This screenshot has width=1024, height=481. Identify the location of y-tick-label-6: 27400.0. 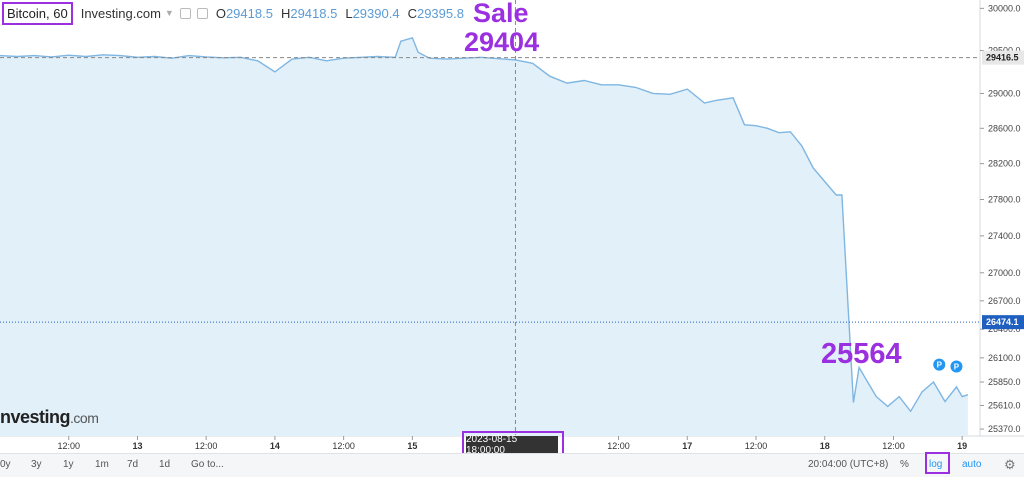
(1004, 236).